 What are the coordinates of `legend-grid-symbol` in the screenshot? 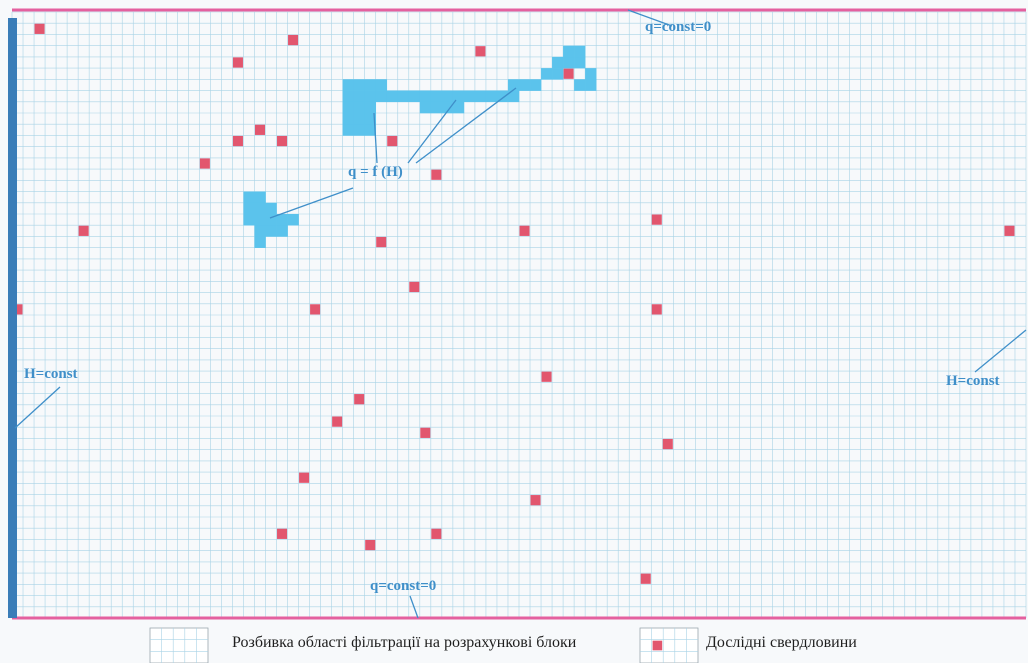 It's located at (179, 645).